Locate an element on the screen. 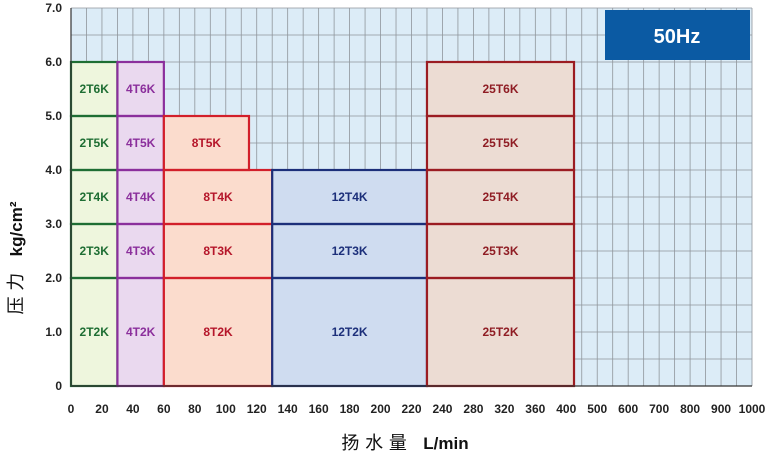 This screenshot has height=460, width=768. region-label-25T4K: 25T4K is located at coordinates (500, 197).